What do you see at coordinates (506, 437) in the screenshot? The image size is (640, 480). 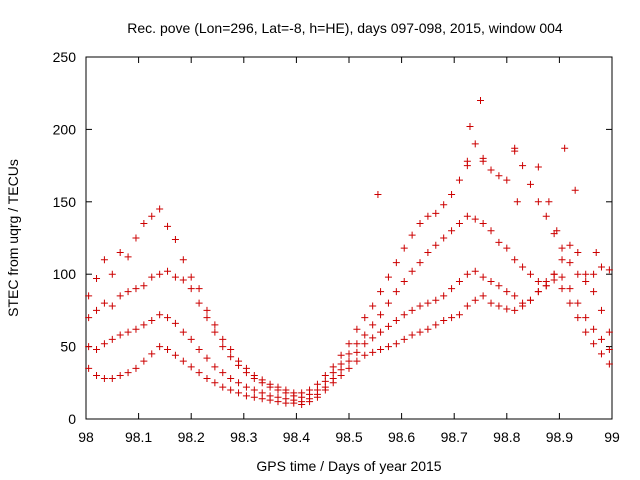 I see `x-tick-label: 98.8` at bounding box center [506, 437].